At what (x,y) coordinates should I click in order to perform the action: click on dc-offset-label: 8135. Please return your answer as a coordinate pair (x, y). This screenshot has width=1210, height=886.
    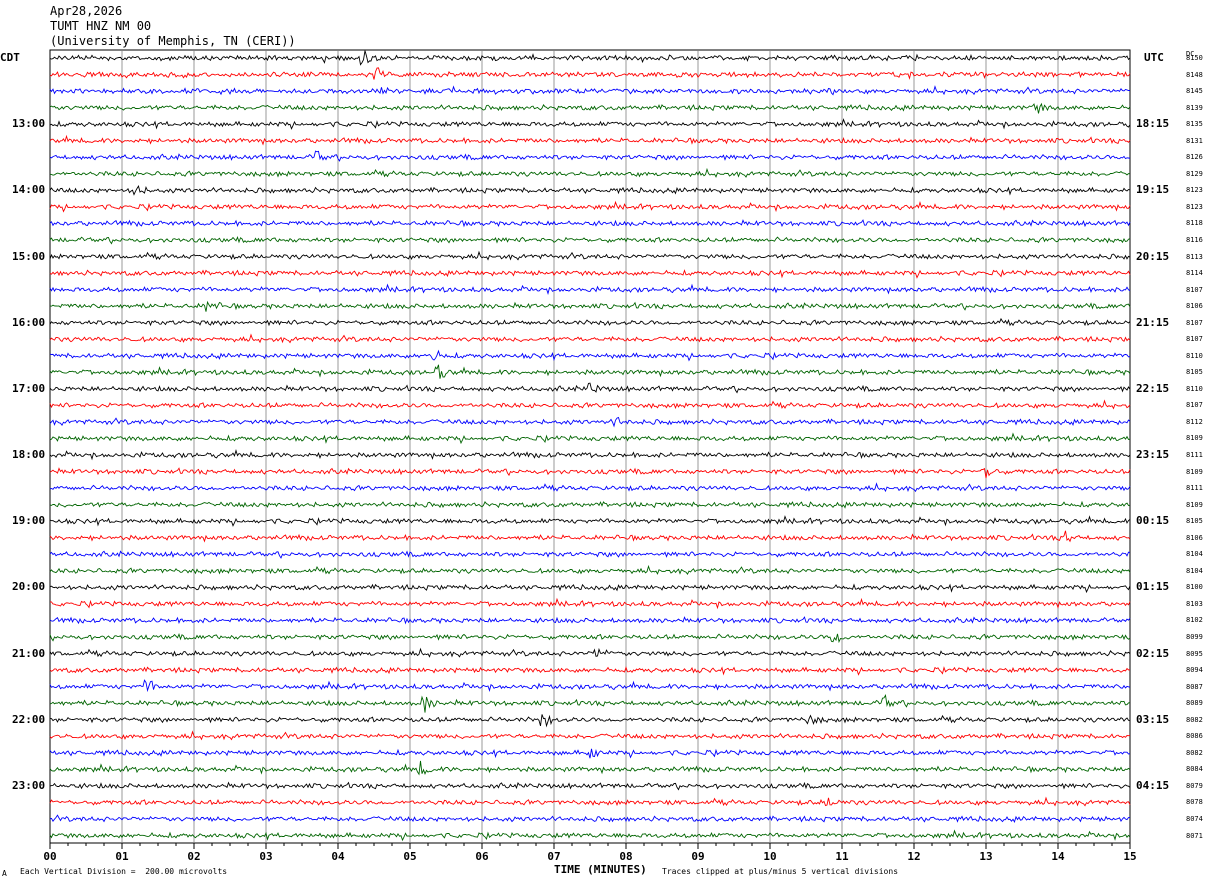
    Looking at the image, I should click on (1194, 124).